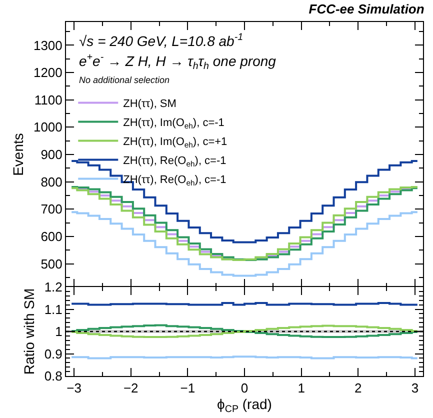 This screenshot has height=418, width=433. What do you see at coordinates (124, 80) in the screenshot?
I see `annotation: No additional selection` at bounding box center [124, 80].